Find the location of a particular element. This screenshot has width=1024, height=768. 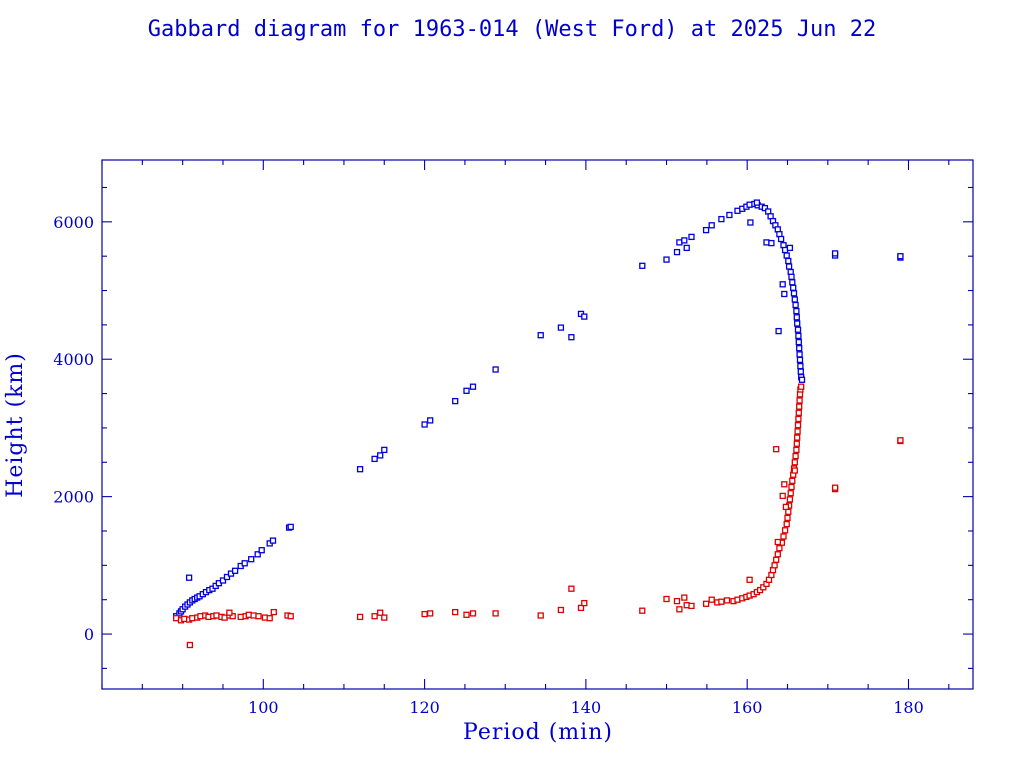

x-tick-label: 100 is located at coordinates (263, 707).